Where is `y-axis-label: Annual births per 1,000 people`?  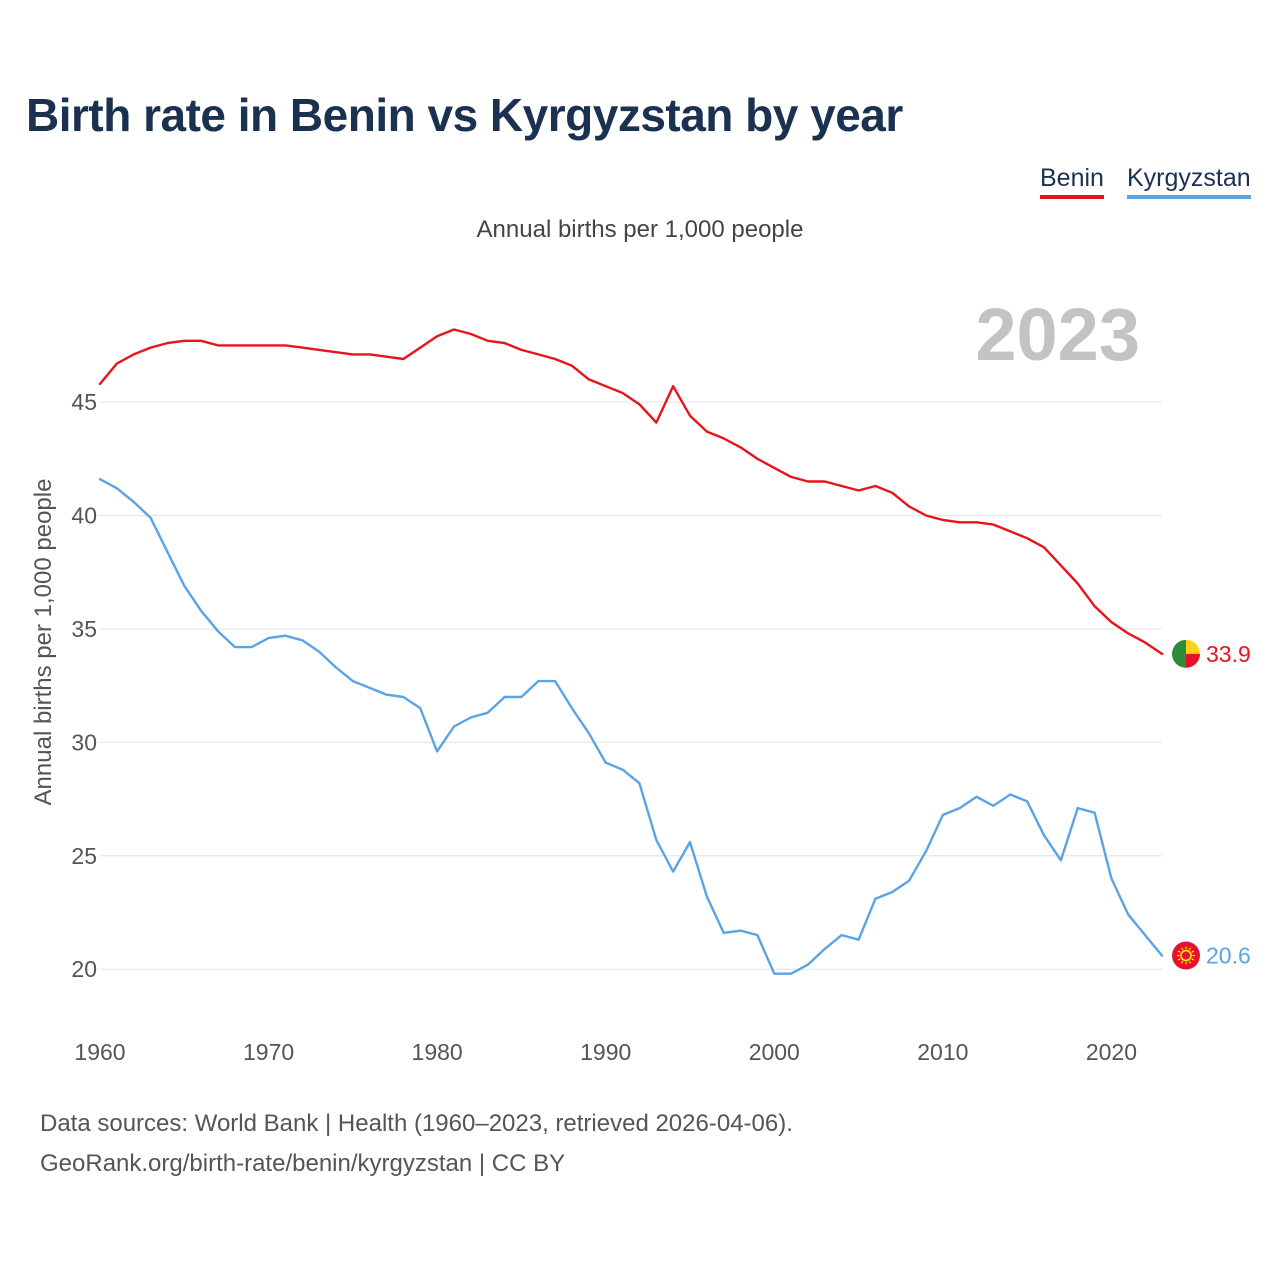
y-axis-label: Annual births per 1,000 people is located at coordinates (43, 642).